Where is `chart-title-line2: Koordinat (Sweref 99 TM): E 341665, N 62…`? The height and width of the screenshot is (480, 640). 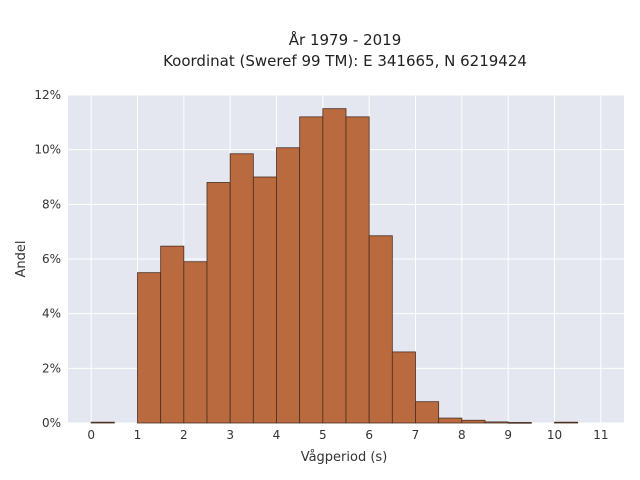
chart-title-line2: Koordinat (Sweref 99 TM): E 341665, N 62… is located at coordinates (345, 61).